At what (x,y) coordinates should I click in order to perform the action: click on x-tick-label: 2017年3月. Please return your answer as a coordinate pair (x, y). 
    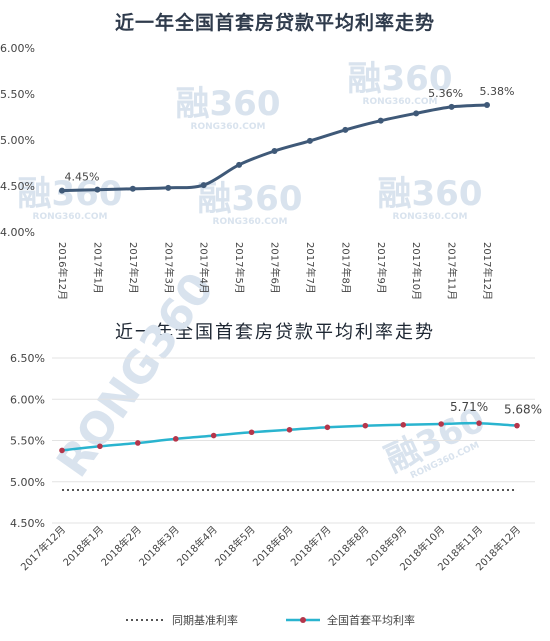
    Looking at the image, I should click on (168, 268).